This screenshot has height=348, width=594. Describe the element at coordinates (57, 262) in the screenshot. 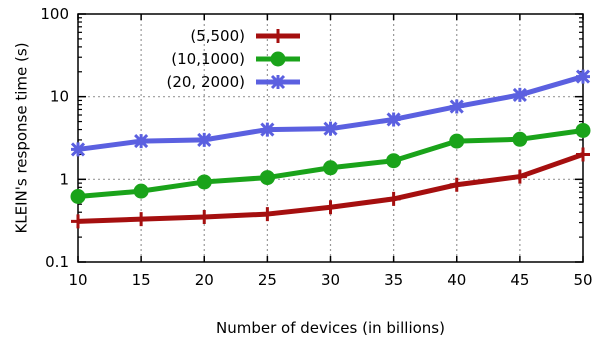

I see `y-tick-label: 0.1` at that location.